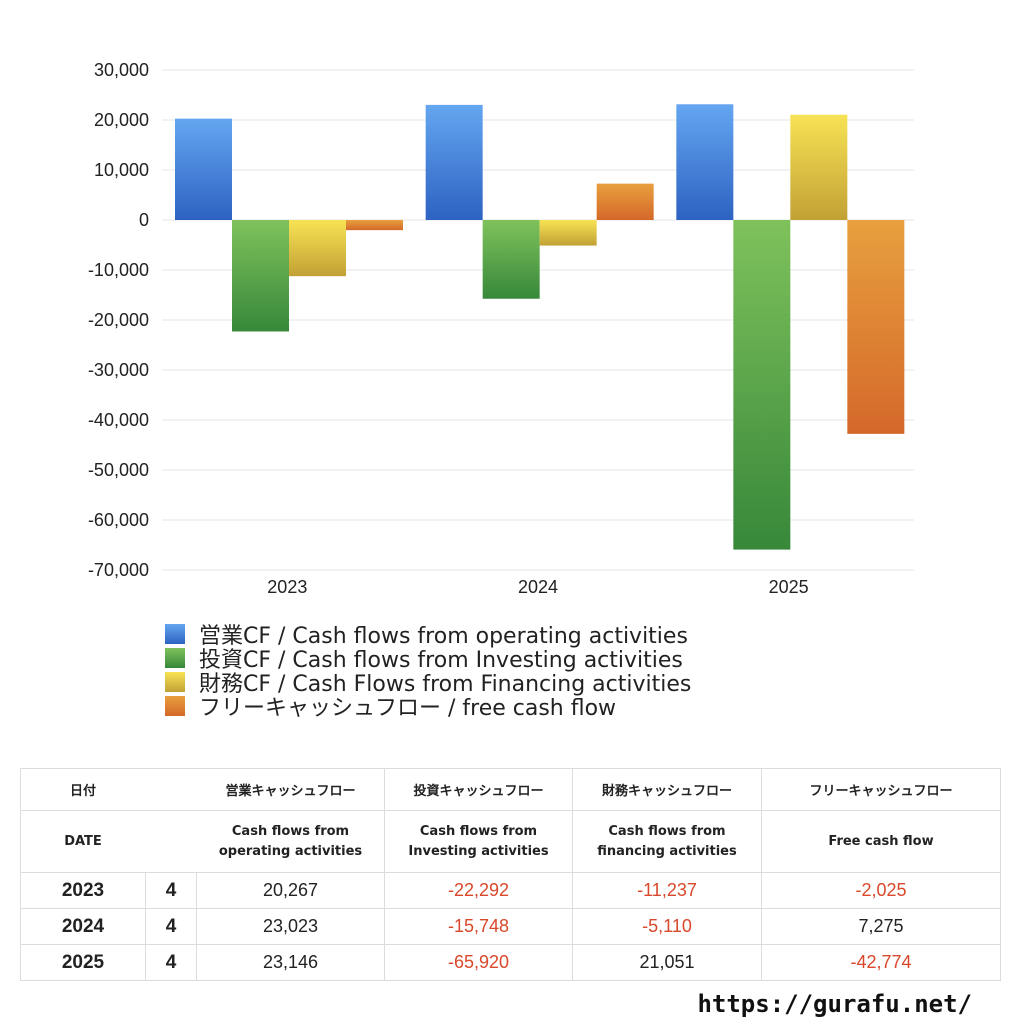  Describe the element at coordinates (290, 851) in the screenshot. I see `header-line: operating activities` at that location.